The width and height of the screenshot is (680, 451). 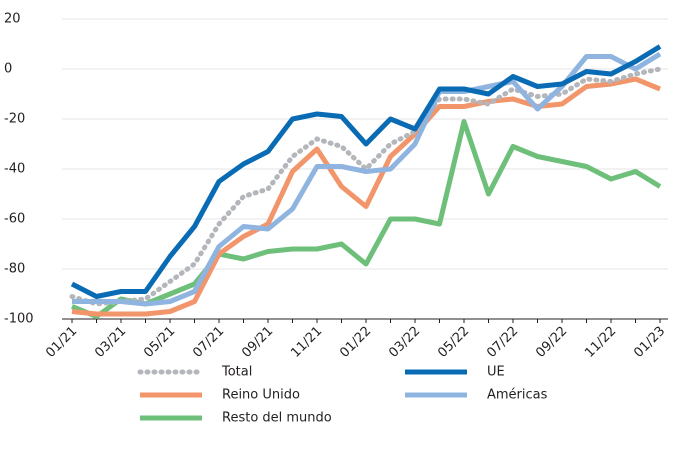 What do you see at coordinates (404, 342) in the screenshot?
I see `x-tick-label: 03/22` at bounding box center [404, 342].